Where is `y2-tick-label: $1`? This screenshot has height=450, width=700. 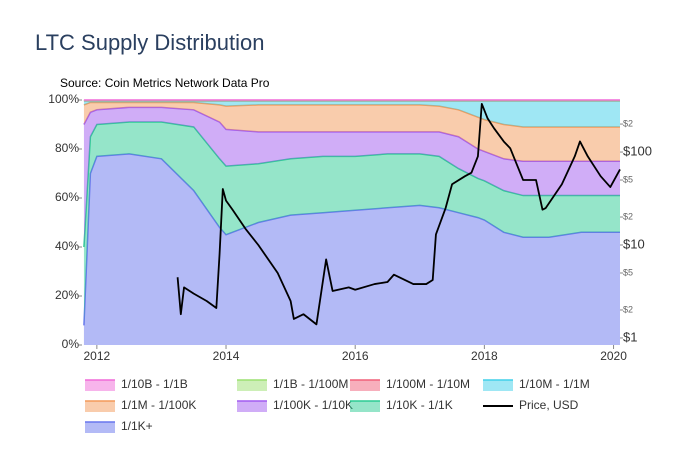 y2-tick-label: $1 is located at coordinates (630, 336).